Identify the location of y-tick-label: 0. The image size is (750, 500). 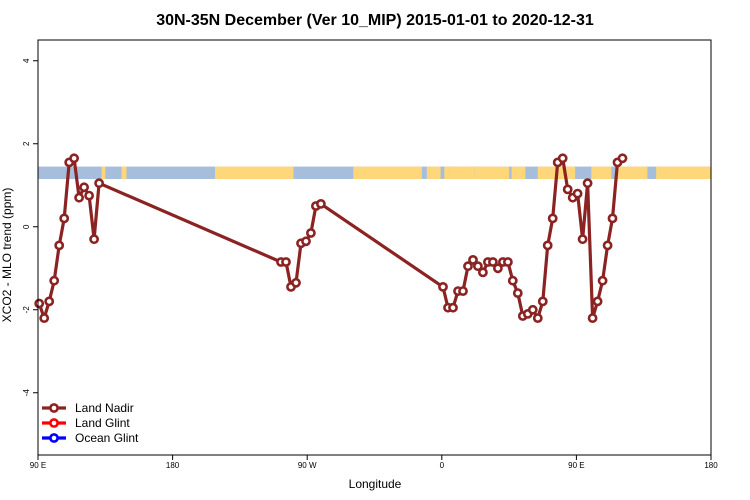
(26, 226).